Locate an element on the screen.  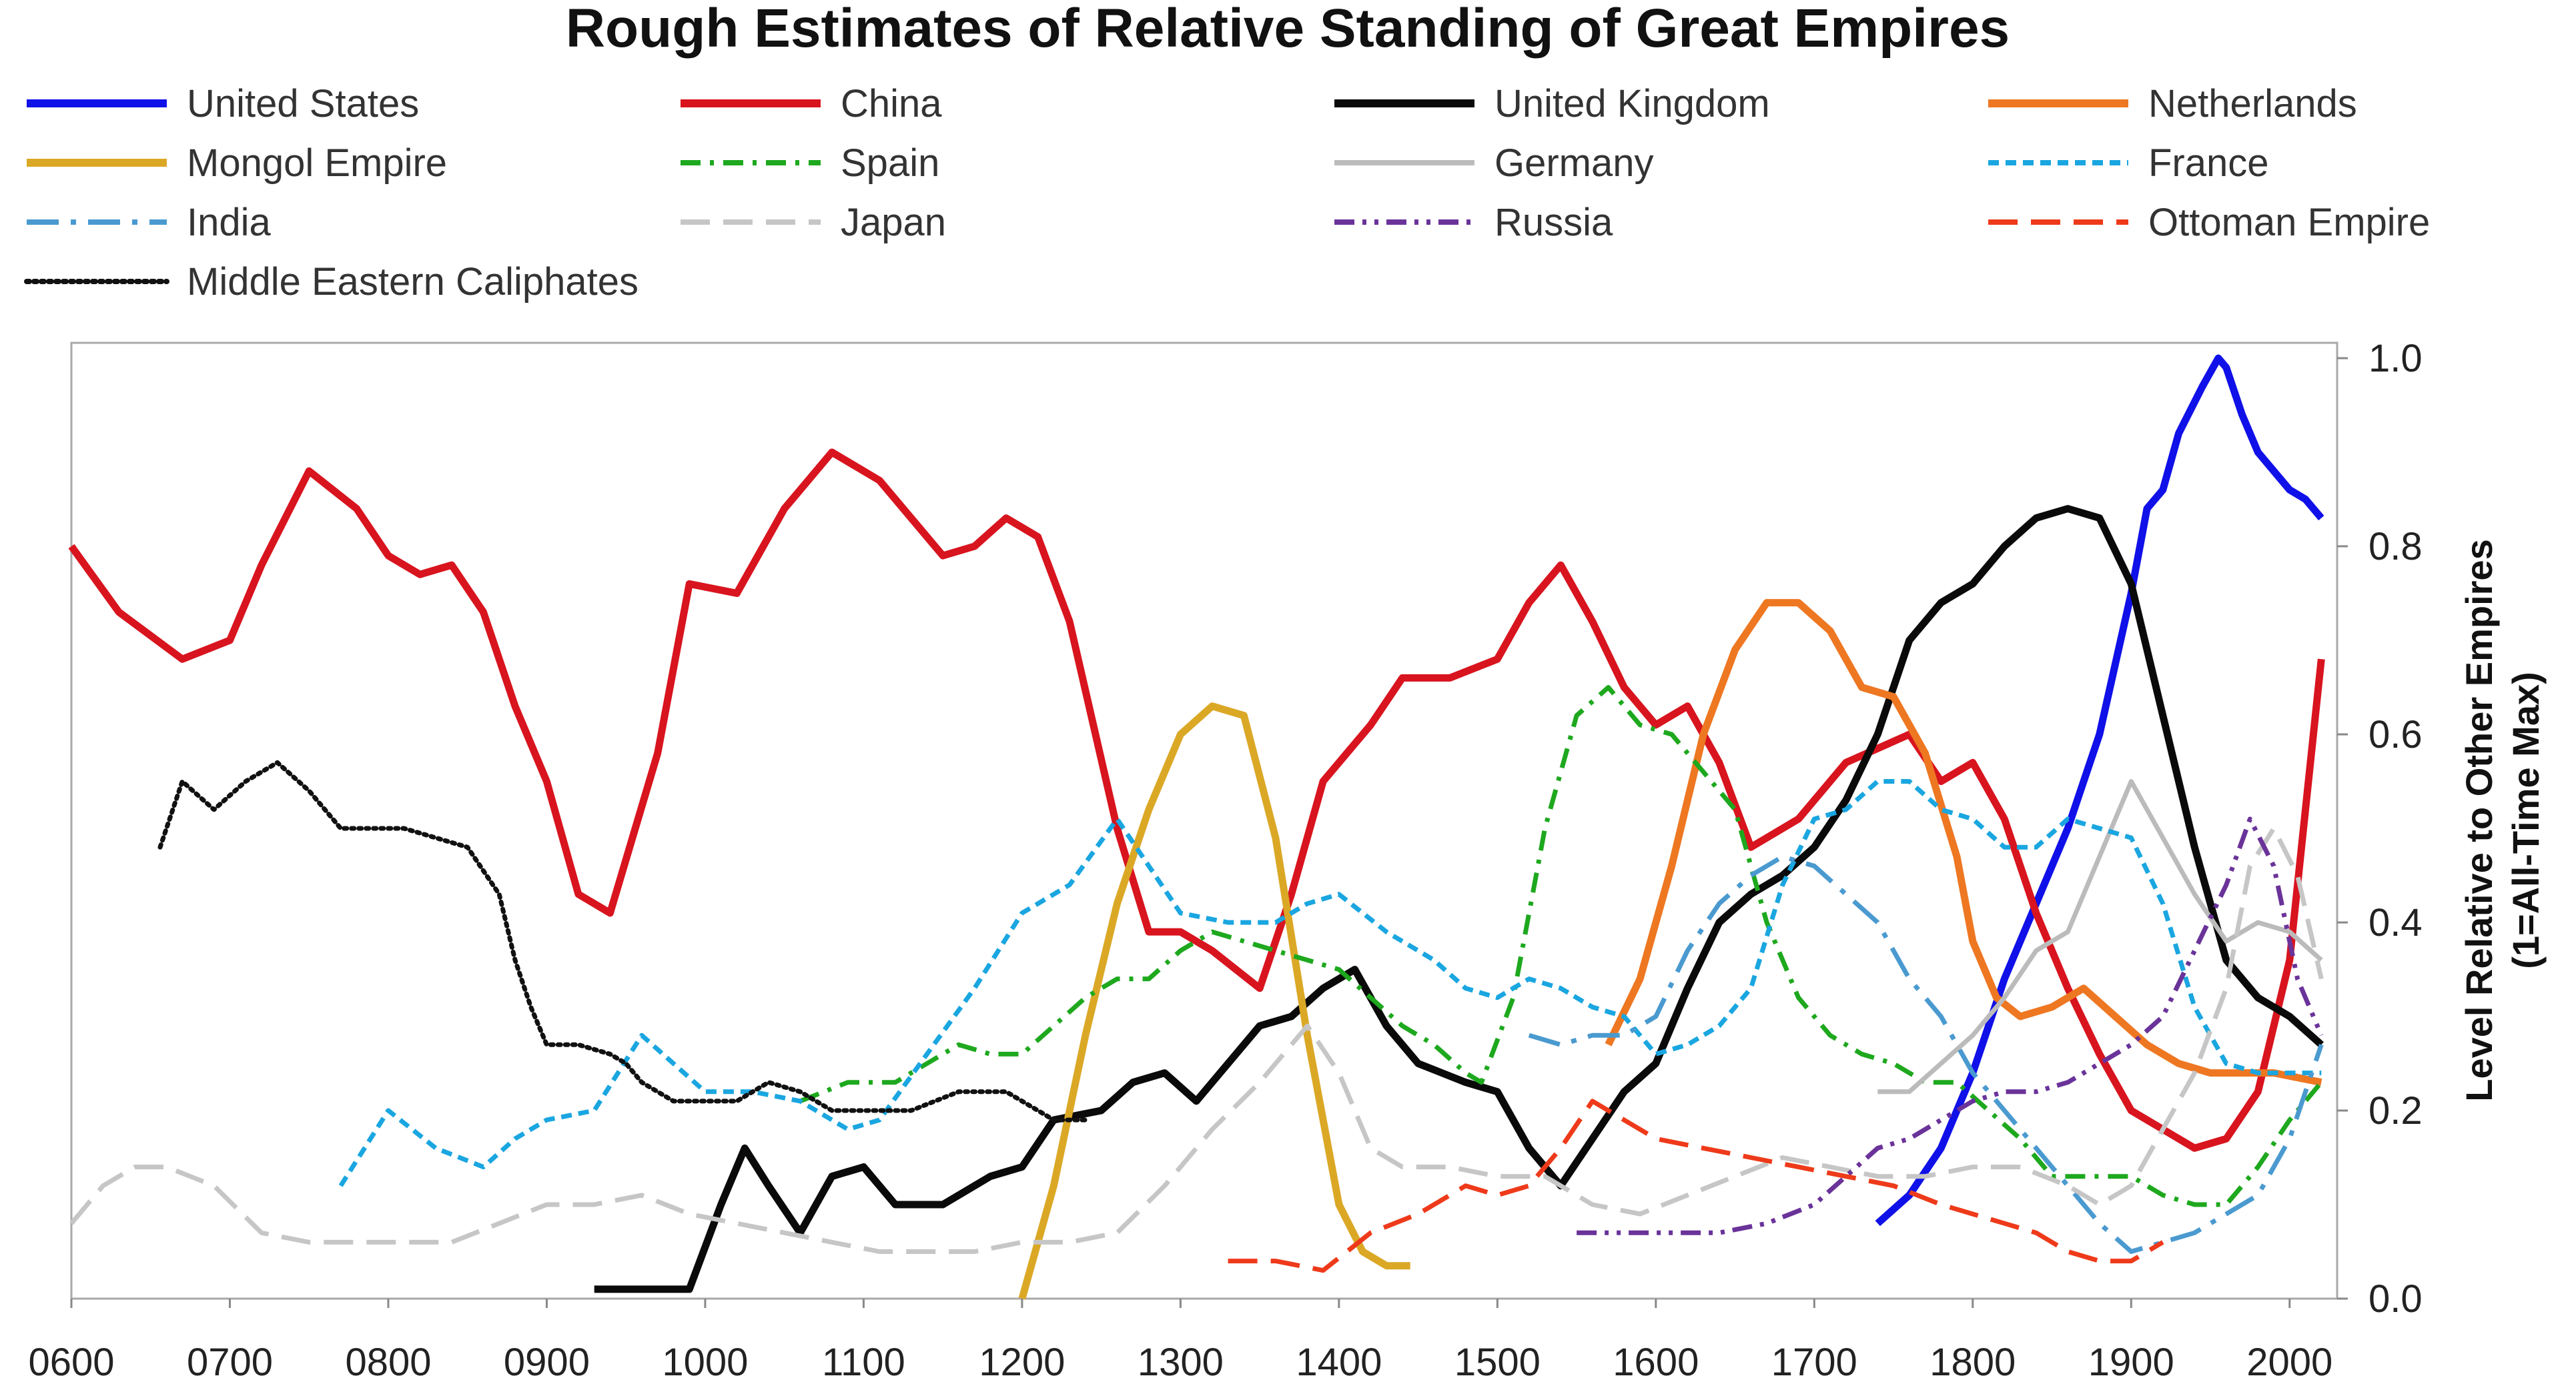
y-axis-sublabel: (1=All-Time Max) is located at coordinates (2526, 821).